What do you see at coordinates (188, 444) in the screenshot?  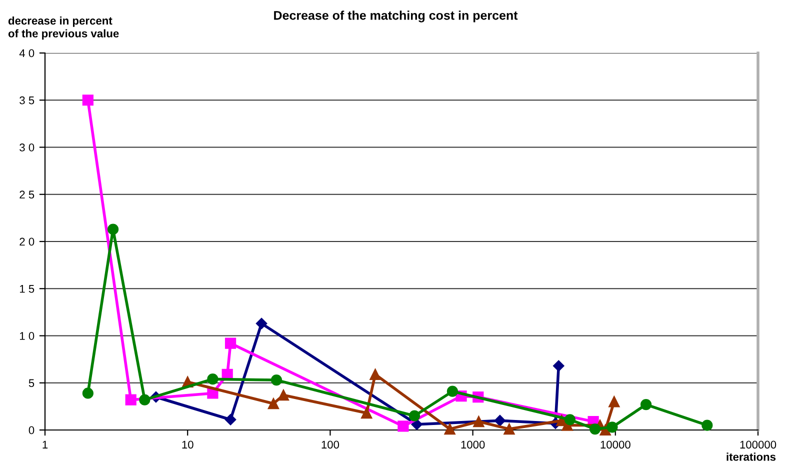 I see `x-tick-label: 10` at bounding box center [188, 444].